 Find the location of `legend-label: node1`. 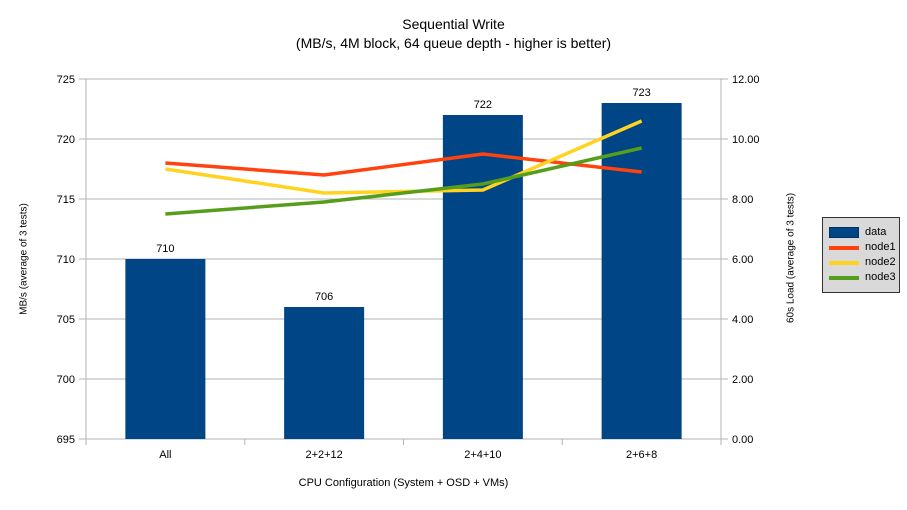

legend-label: node1 is located at coordinates (880, 247).